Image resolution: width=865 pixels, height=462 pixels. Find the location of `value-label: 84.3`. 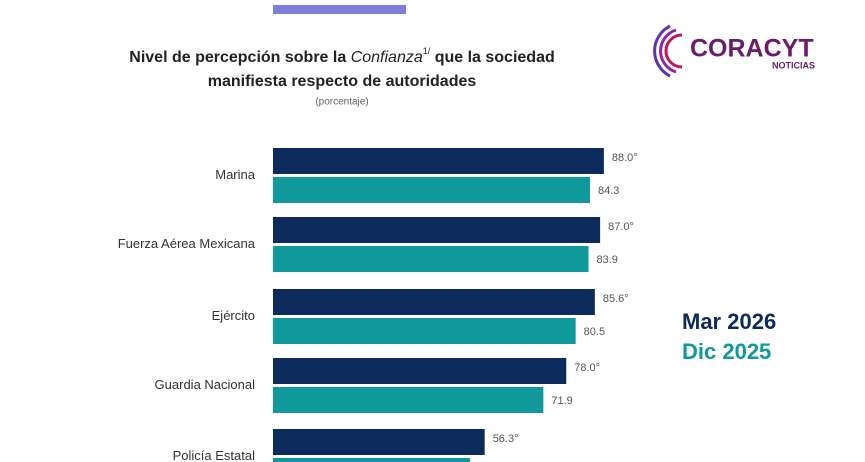

value-label: 84.3 is located at coordinates (608, 191).